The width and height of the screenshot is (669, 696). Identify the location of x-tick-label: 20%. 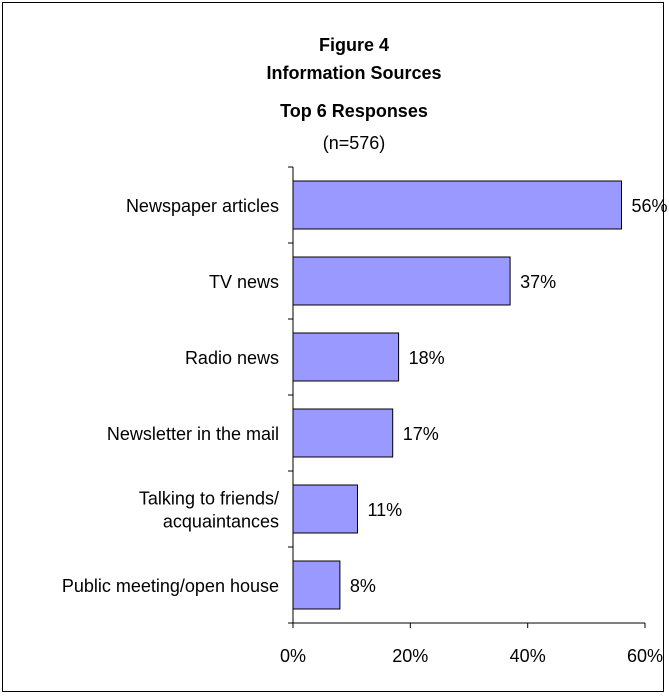
(410, 656).